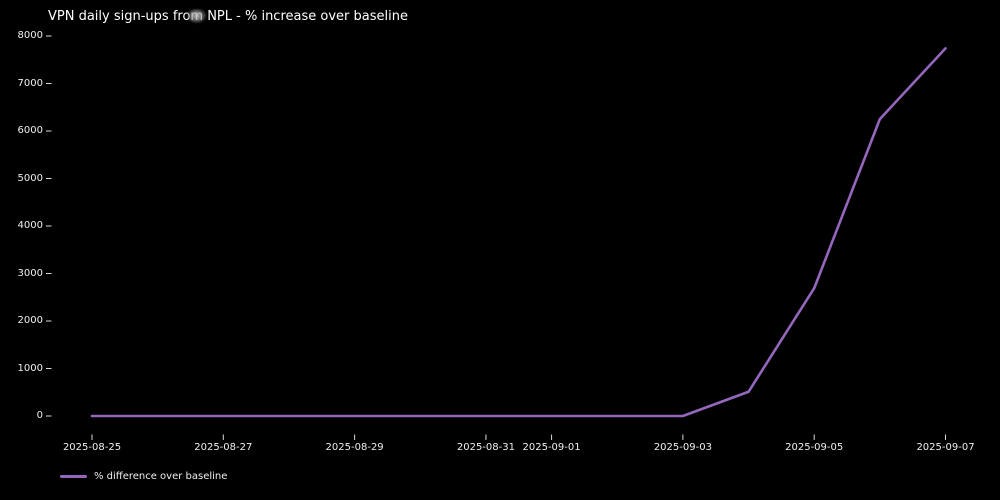 This screenshot has height=500, width=1000. What do you see at coordinates (551, 447) in the screenshot?
I see `x-tick-label: 2025-09-01` at bounding box center [551, 447].